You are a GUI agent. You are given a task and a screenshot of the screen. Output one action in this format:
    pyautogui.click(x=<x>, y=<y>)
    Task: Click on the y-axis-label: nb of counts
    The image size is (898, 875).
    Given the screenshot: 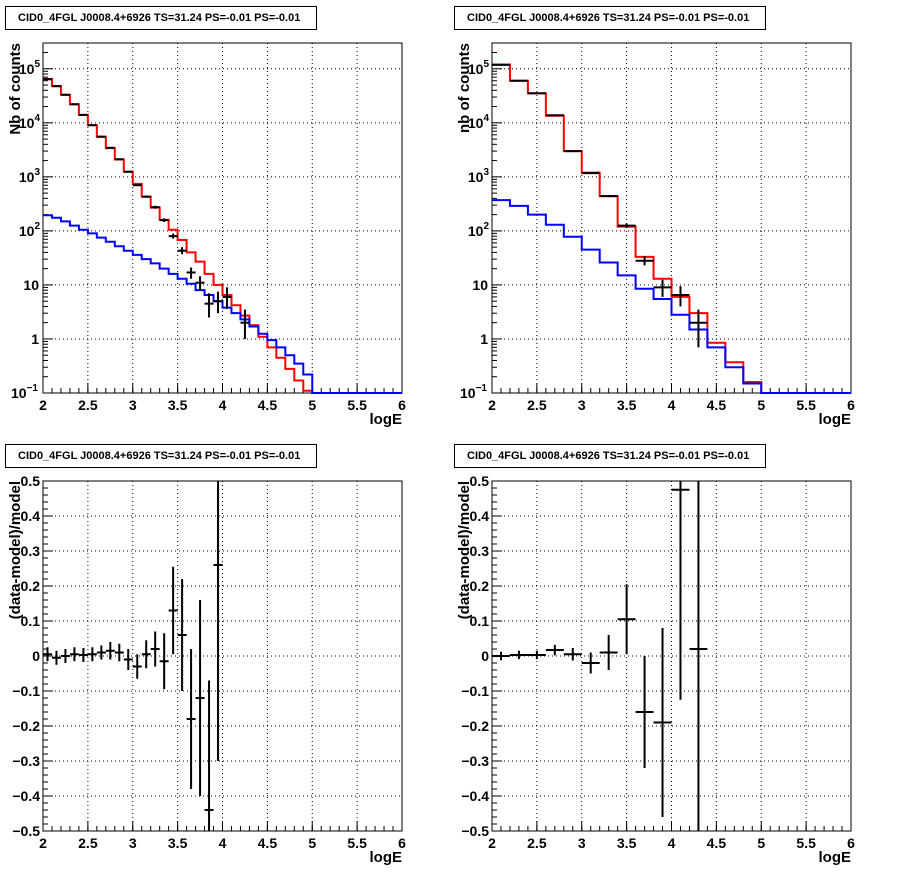 What is the action you would take?
    pyautogui.click(x=464, y=88)
    